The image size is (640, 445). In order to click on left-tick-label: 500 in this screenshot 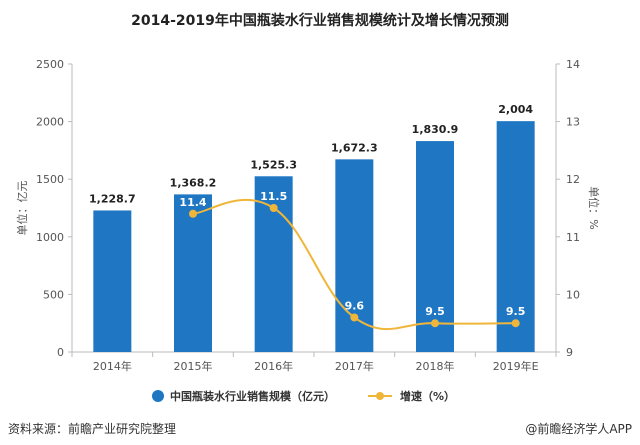, I will do `click(53, 294)`.